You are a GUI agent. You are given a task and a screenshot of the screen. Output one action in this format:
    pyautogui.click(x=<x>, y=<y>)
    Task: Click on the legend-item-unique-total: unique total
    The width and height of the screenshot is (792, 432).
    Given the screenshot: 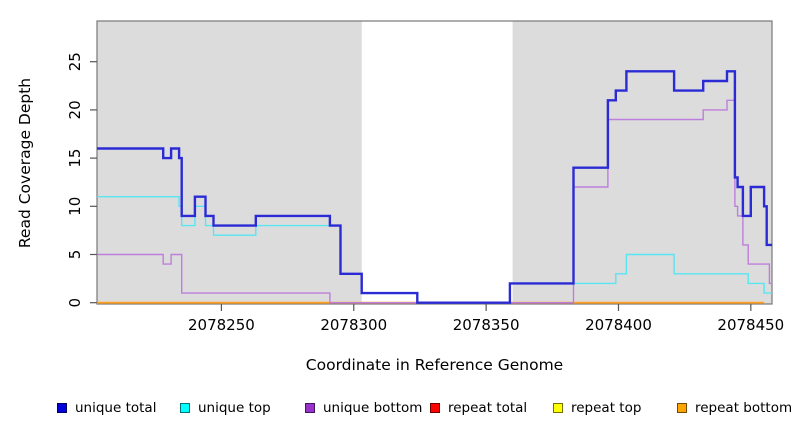 What is the action you would take?
    pyautogui.click(x=106, y=408)
    